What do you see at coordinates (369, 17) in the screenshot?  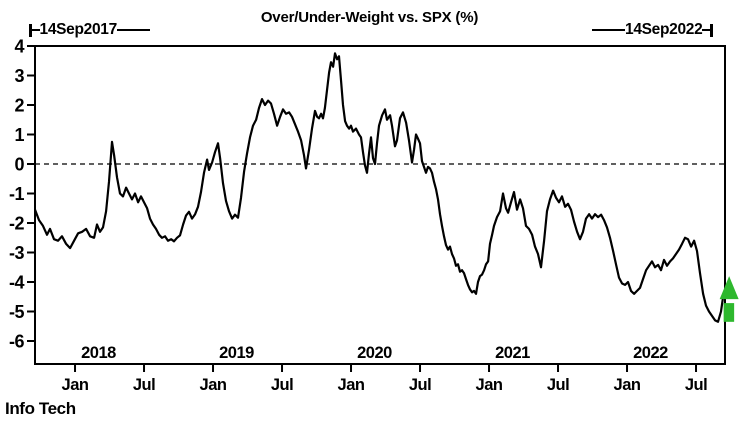 I see `chart-title: Over/Under-Weight vs. SPX (%)` at bounding box center [369, 17].